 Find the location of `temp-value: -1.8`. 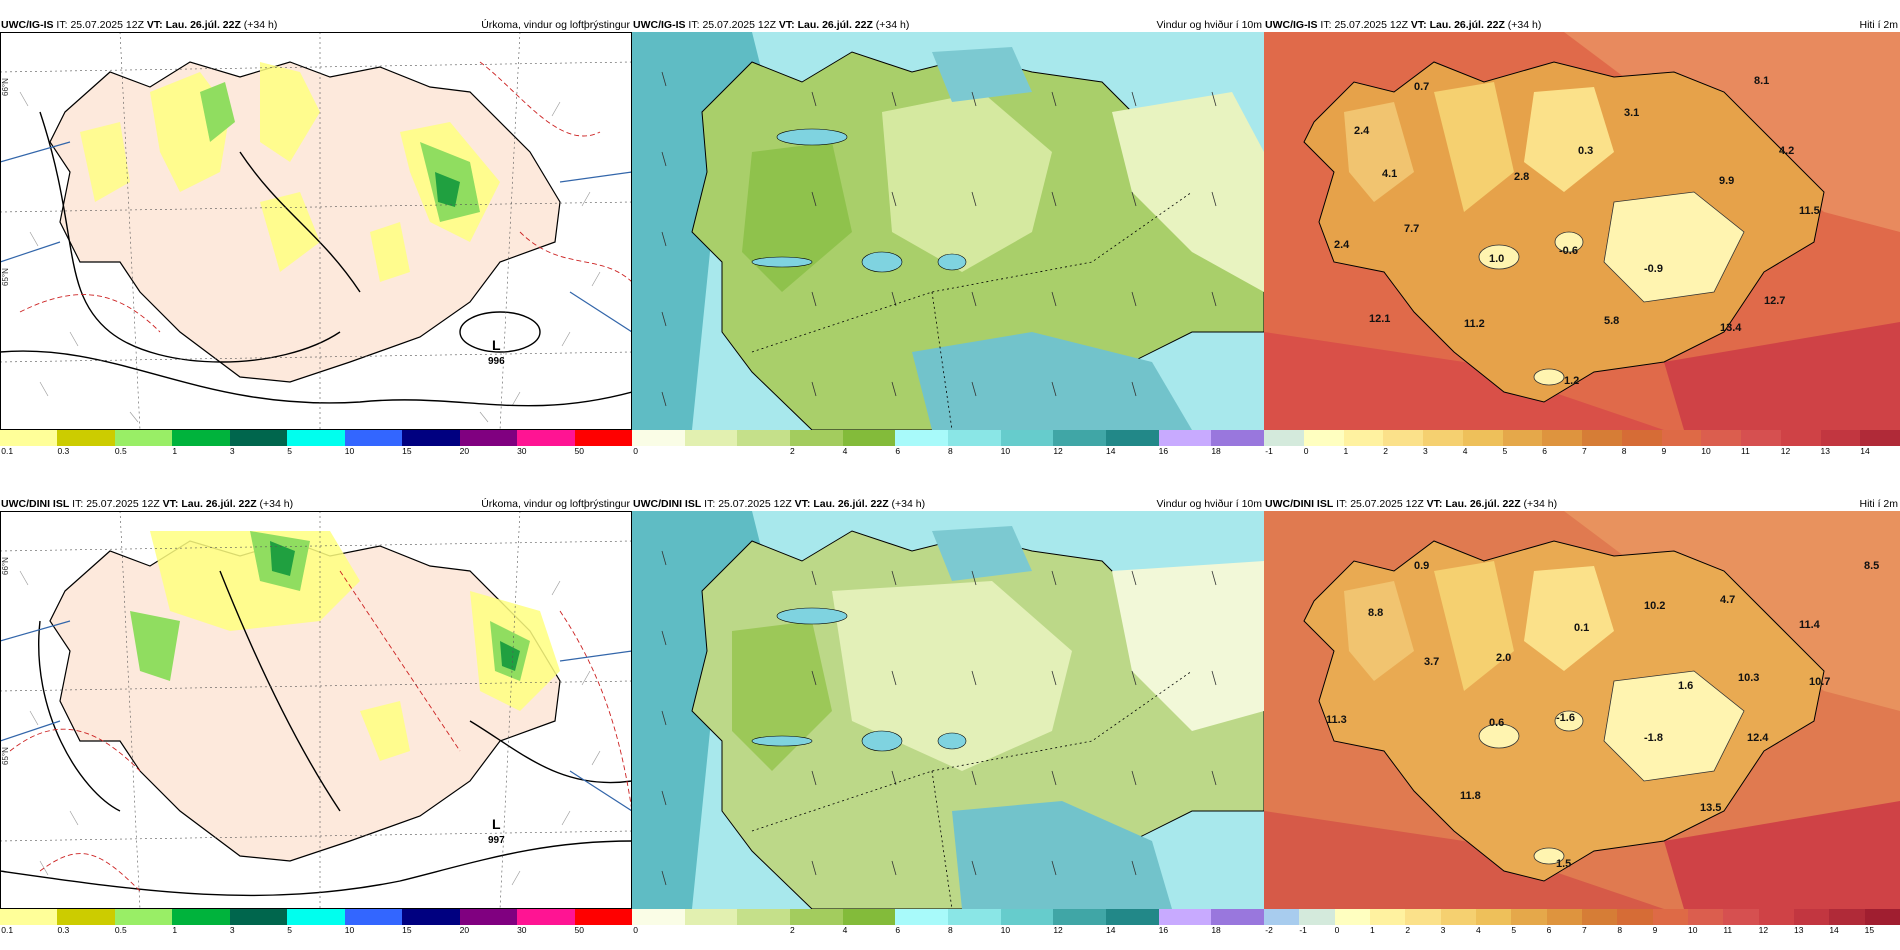

temp-value: -1.8 is located at coordinates (1653, 738).